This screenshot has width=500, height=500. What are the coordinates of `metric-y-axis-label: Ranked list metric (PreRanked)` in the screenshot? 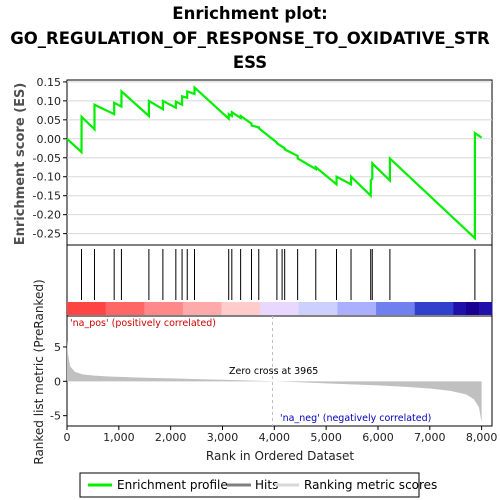 It's located at (39, 371).